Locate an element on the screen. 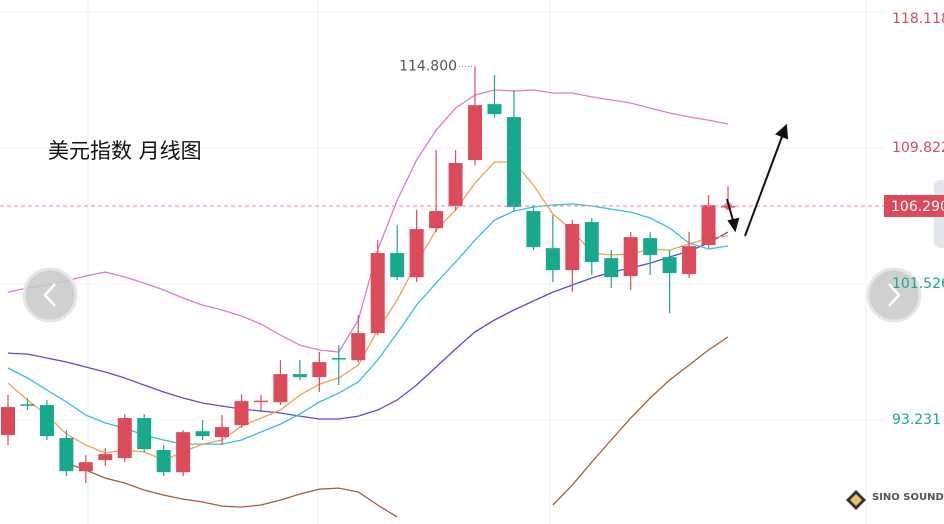  y-tick-label: 101.526 is located at coordinates (918, 284).